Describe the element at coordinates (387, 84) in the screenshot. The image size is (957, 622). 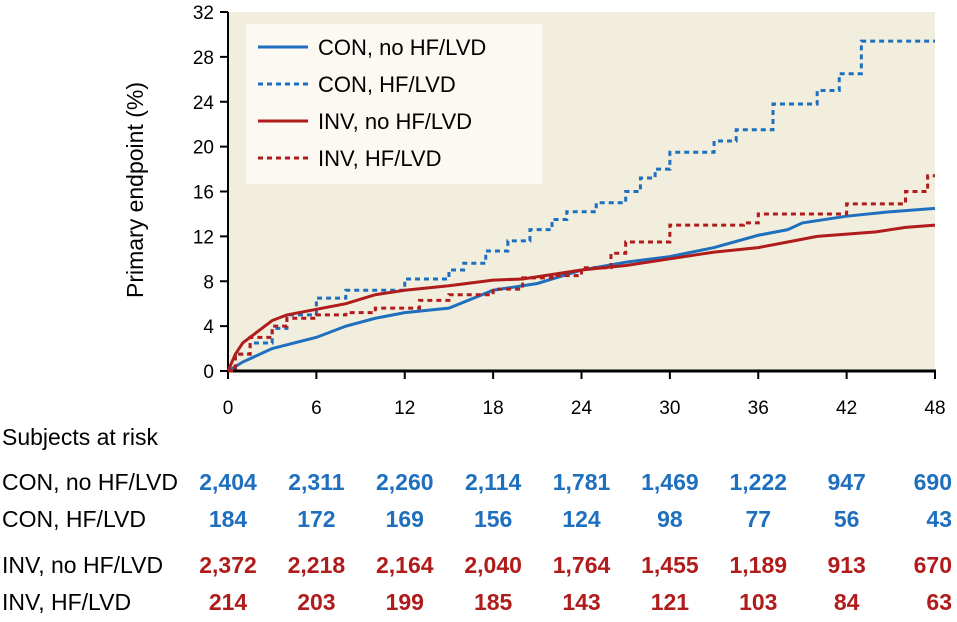
I see `legend-label-1: CON, HF/LVD` at that location.